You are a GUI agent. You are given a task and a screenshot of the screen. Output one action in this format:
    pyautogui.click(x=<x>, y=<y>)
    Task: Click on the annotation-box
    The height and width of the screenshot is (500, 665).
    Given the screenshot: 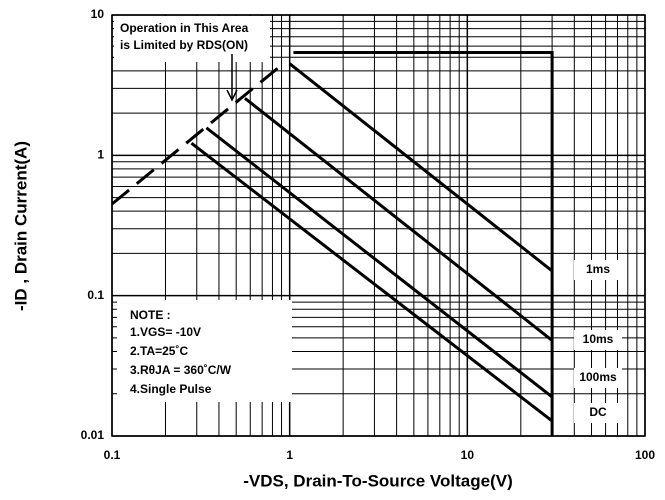 What is the action you would take?
    pyautogui.click(x=192, y=39)
    